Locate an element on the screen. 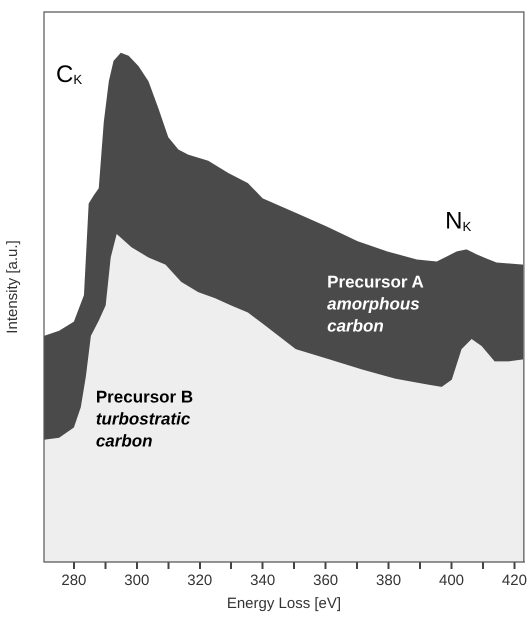  x-tick-label: 300 is located at coordinates (137, 581).